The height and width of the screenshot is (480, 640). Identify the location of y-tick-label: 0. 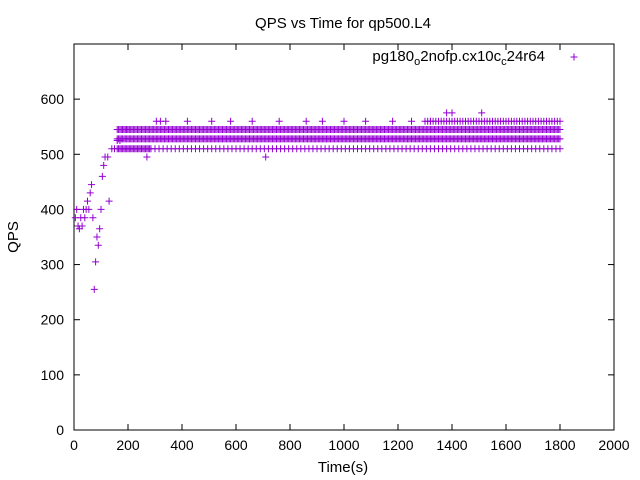
(60, 430).